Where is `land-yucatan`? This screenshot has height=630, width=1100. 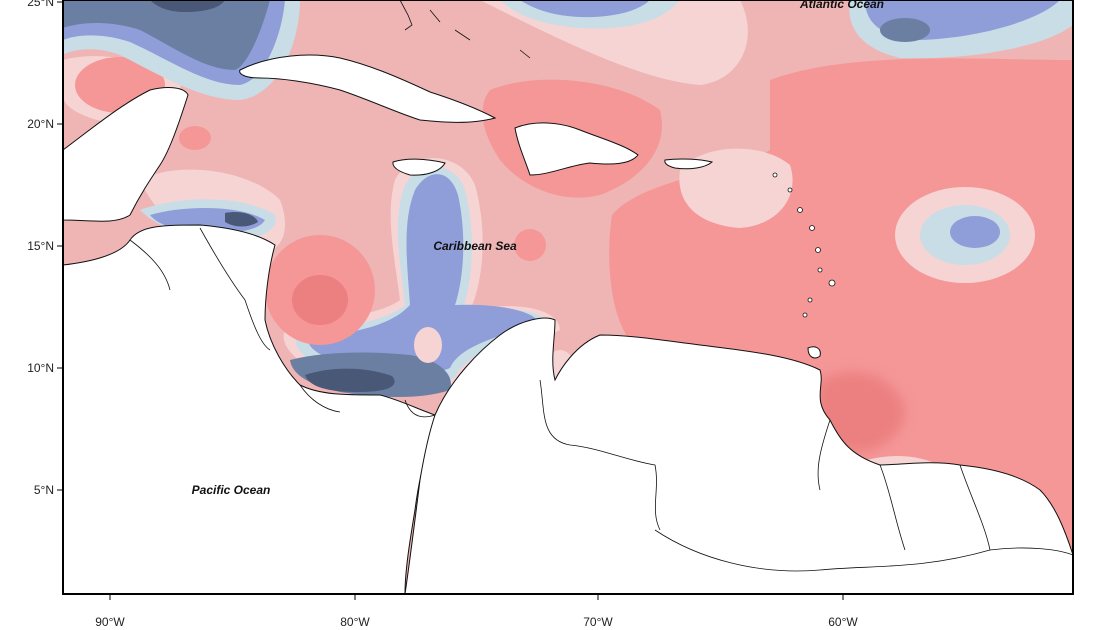 land-yucatan is located at coordinates (126, 154).